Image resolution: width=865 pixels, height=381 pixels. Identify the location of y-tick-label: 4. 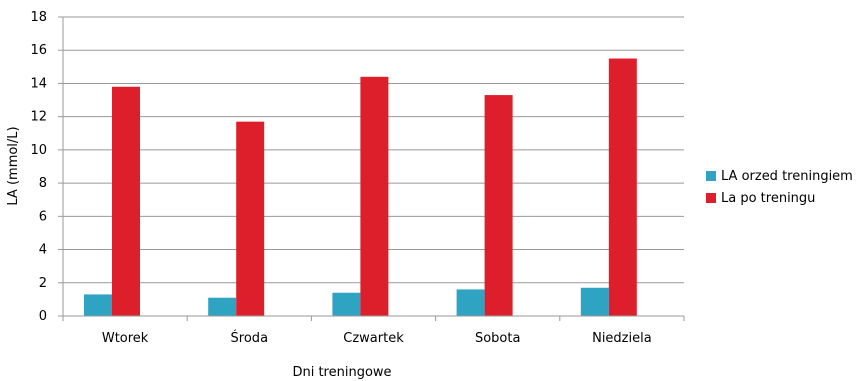
(43, 250).